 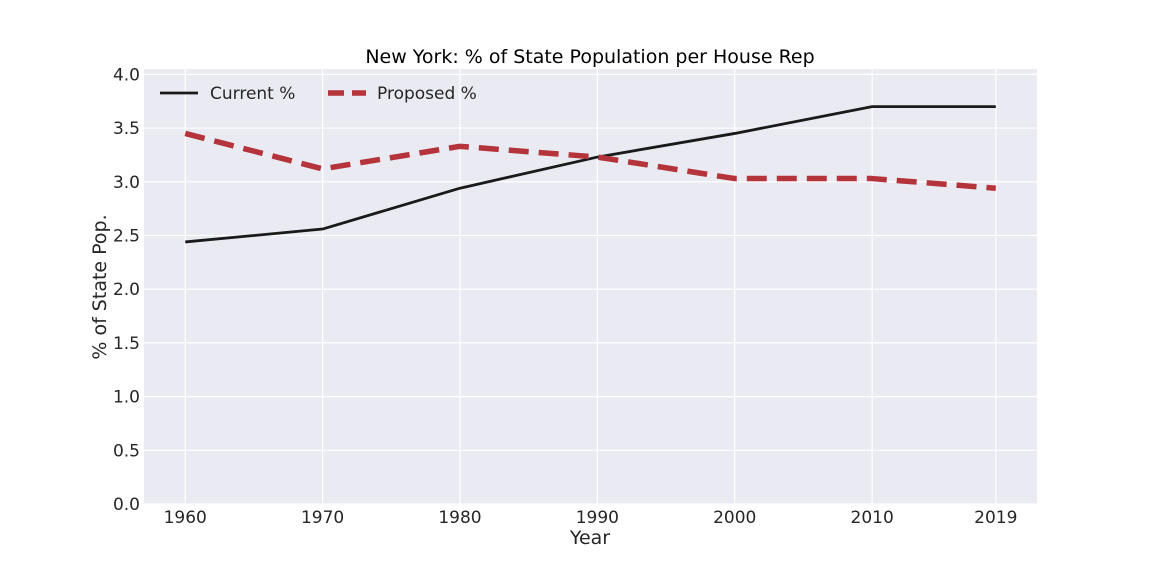 What do you see at coordinates (126, 451) in the screenshot?
I see `y-tick-label: 0.5` at bounding box center [126, 451].